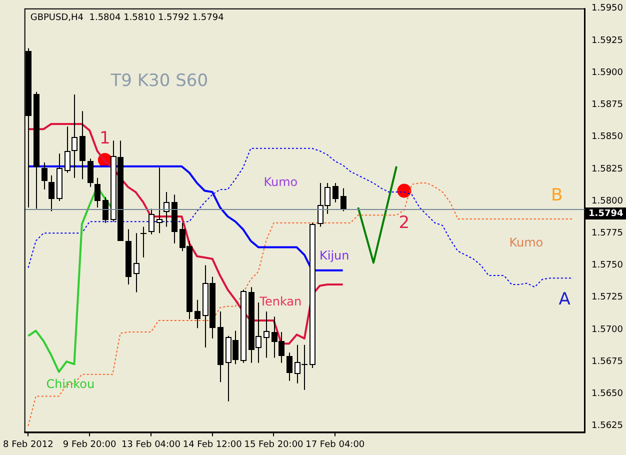 The width and height of the screenshot is (626, 455). What do you see at coordinates (159, 81) in the screenshot?
I see `annotation: T9 K30 S60` at bounding box center [159, 81].